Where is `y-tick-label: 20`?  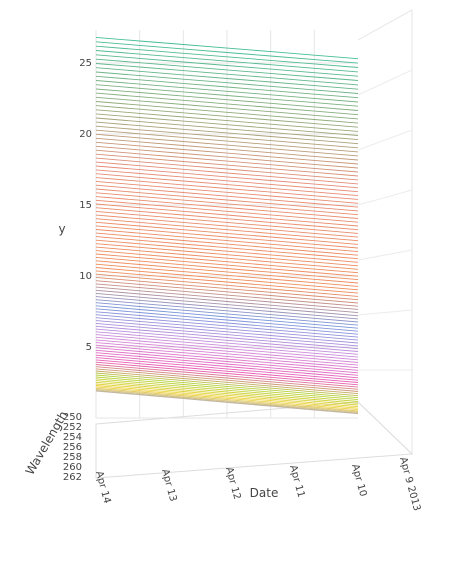 y-tick-label: 20 is located at coordinates (85, 134).